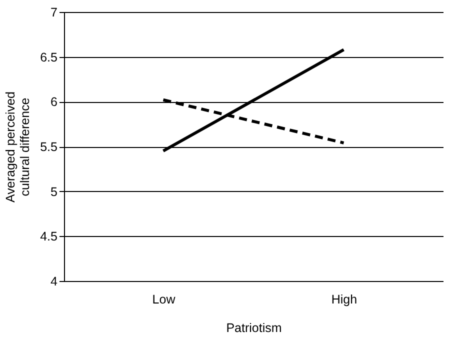  I want to click on y-tick-label: 4.5, so click(49, 237).